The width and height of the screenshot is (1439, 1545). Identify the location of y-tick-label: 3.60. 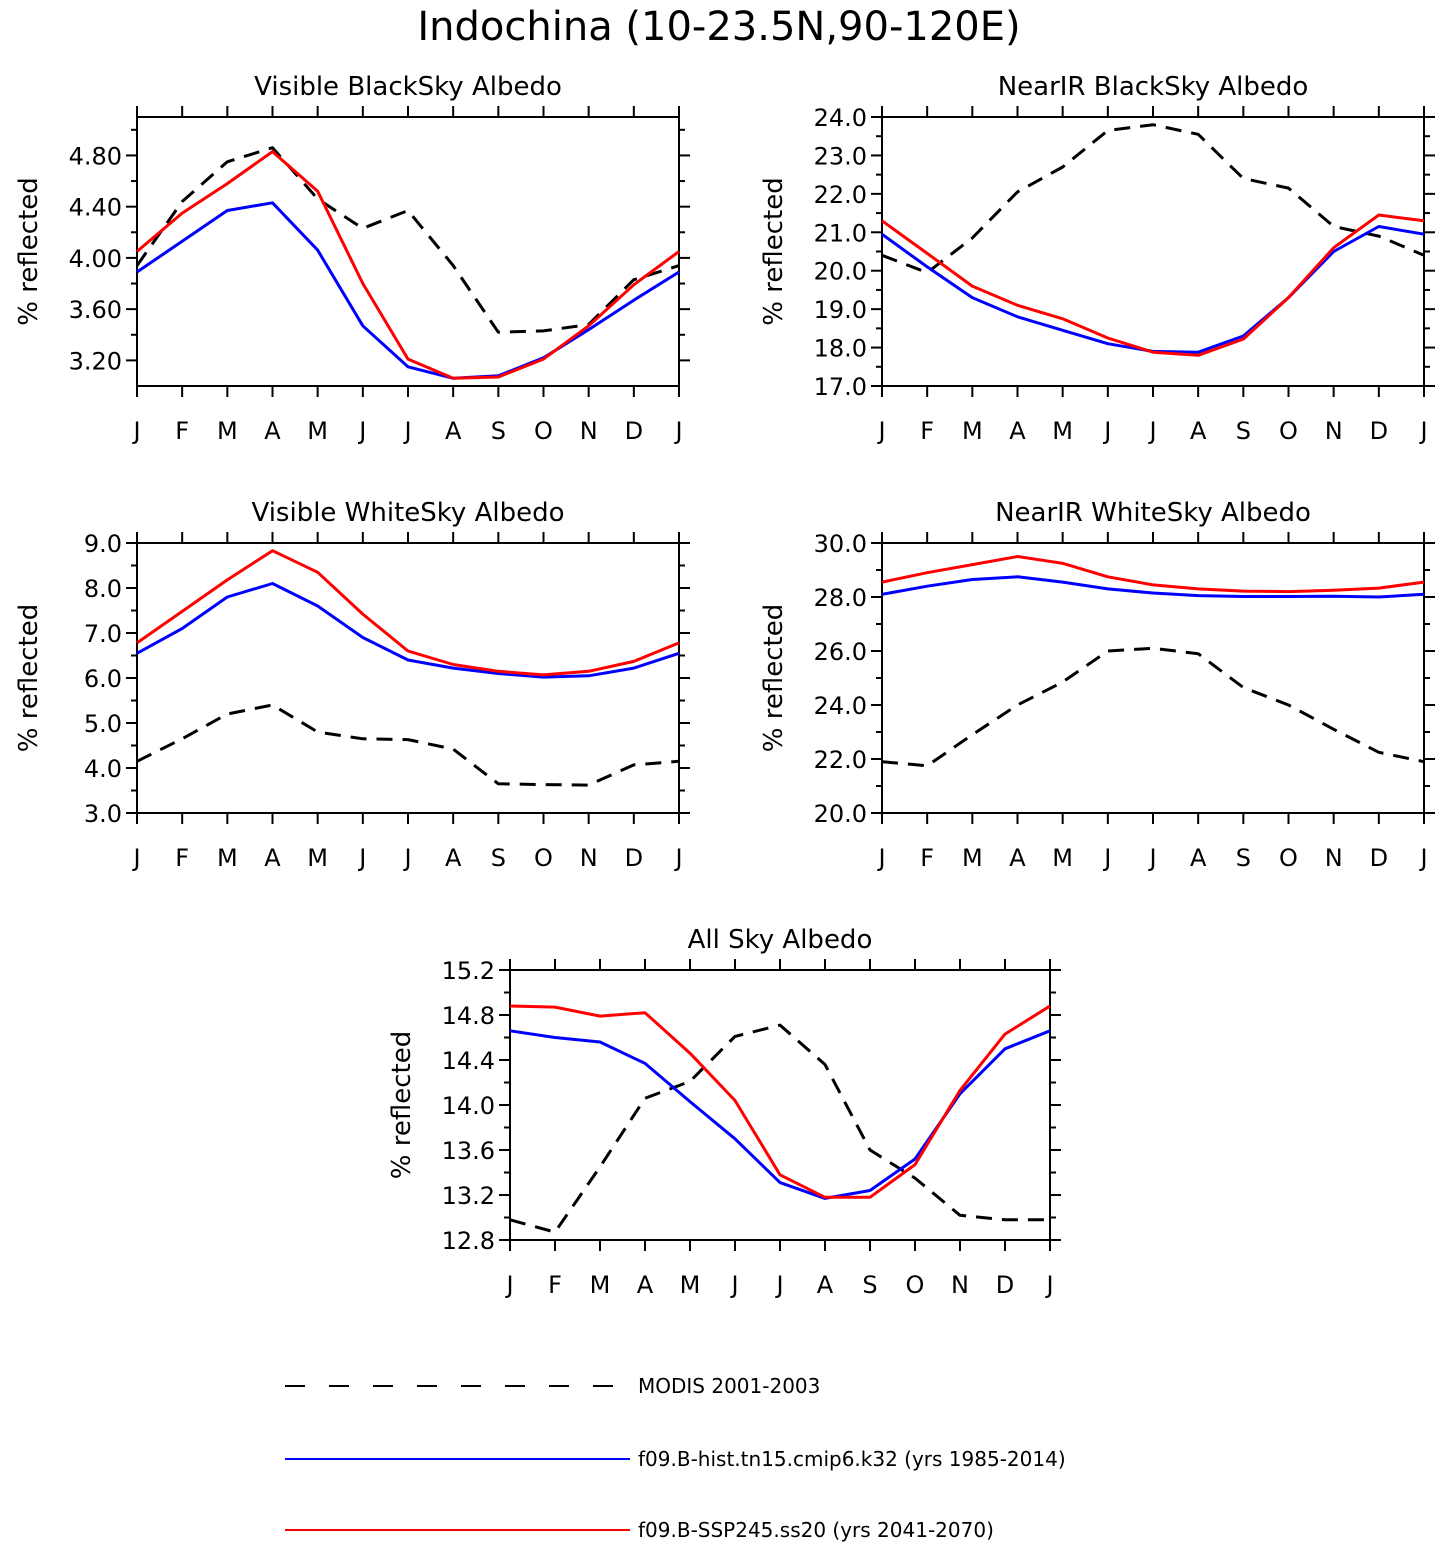
(95, 310).